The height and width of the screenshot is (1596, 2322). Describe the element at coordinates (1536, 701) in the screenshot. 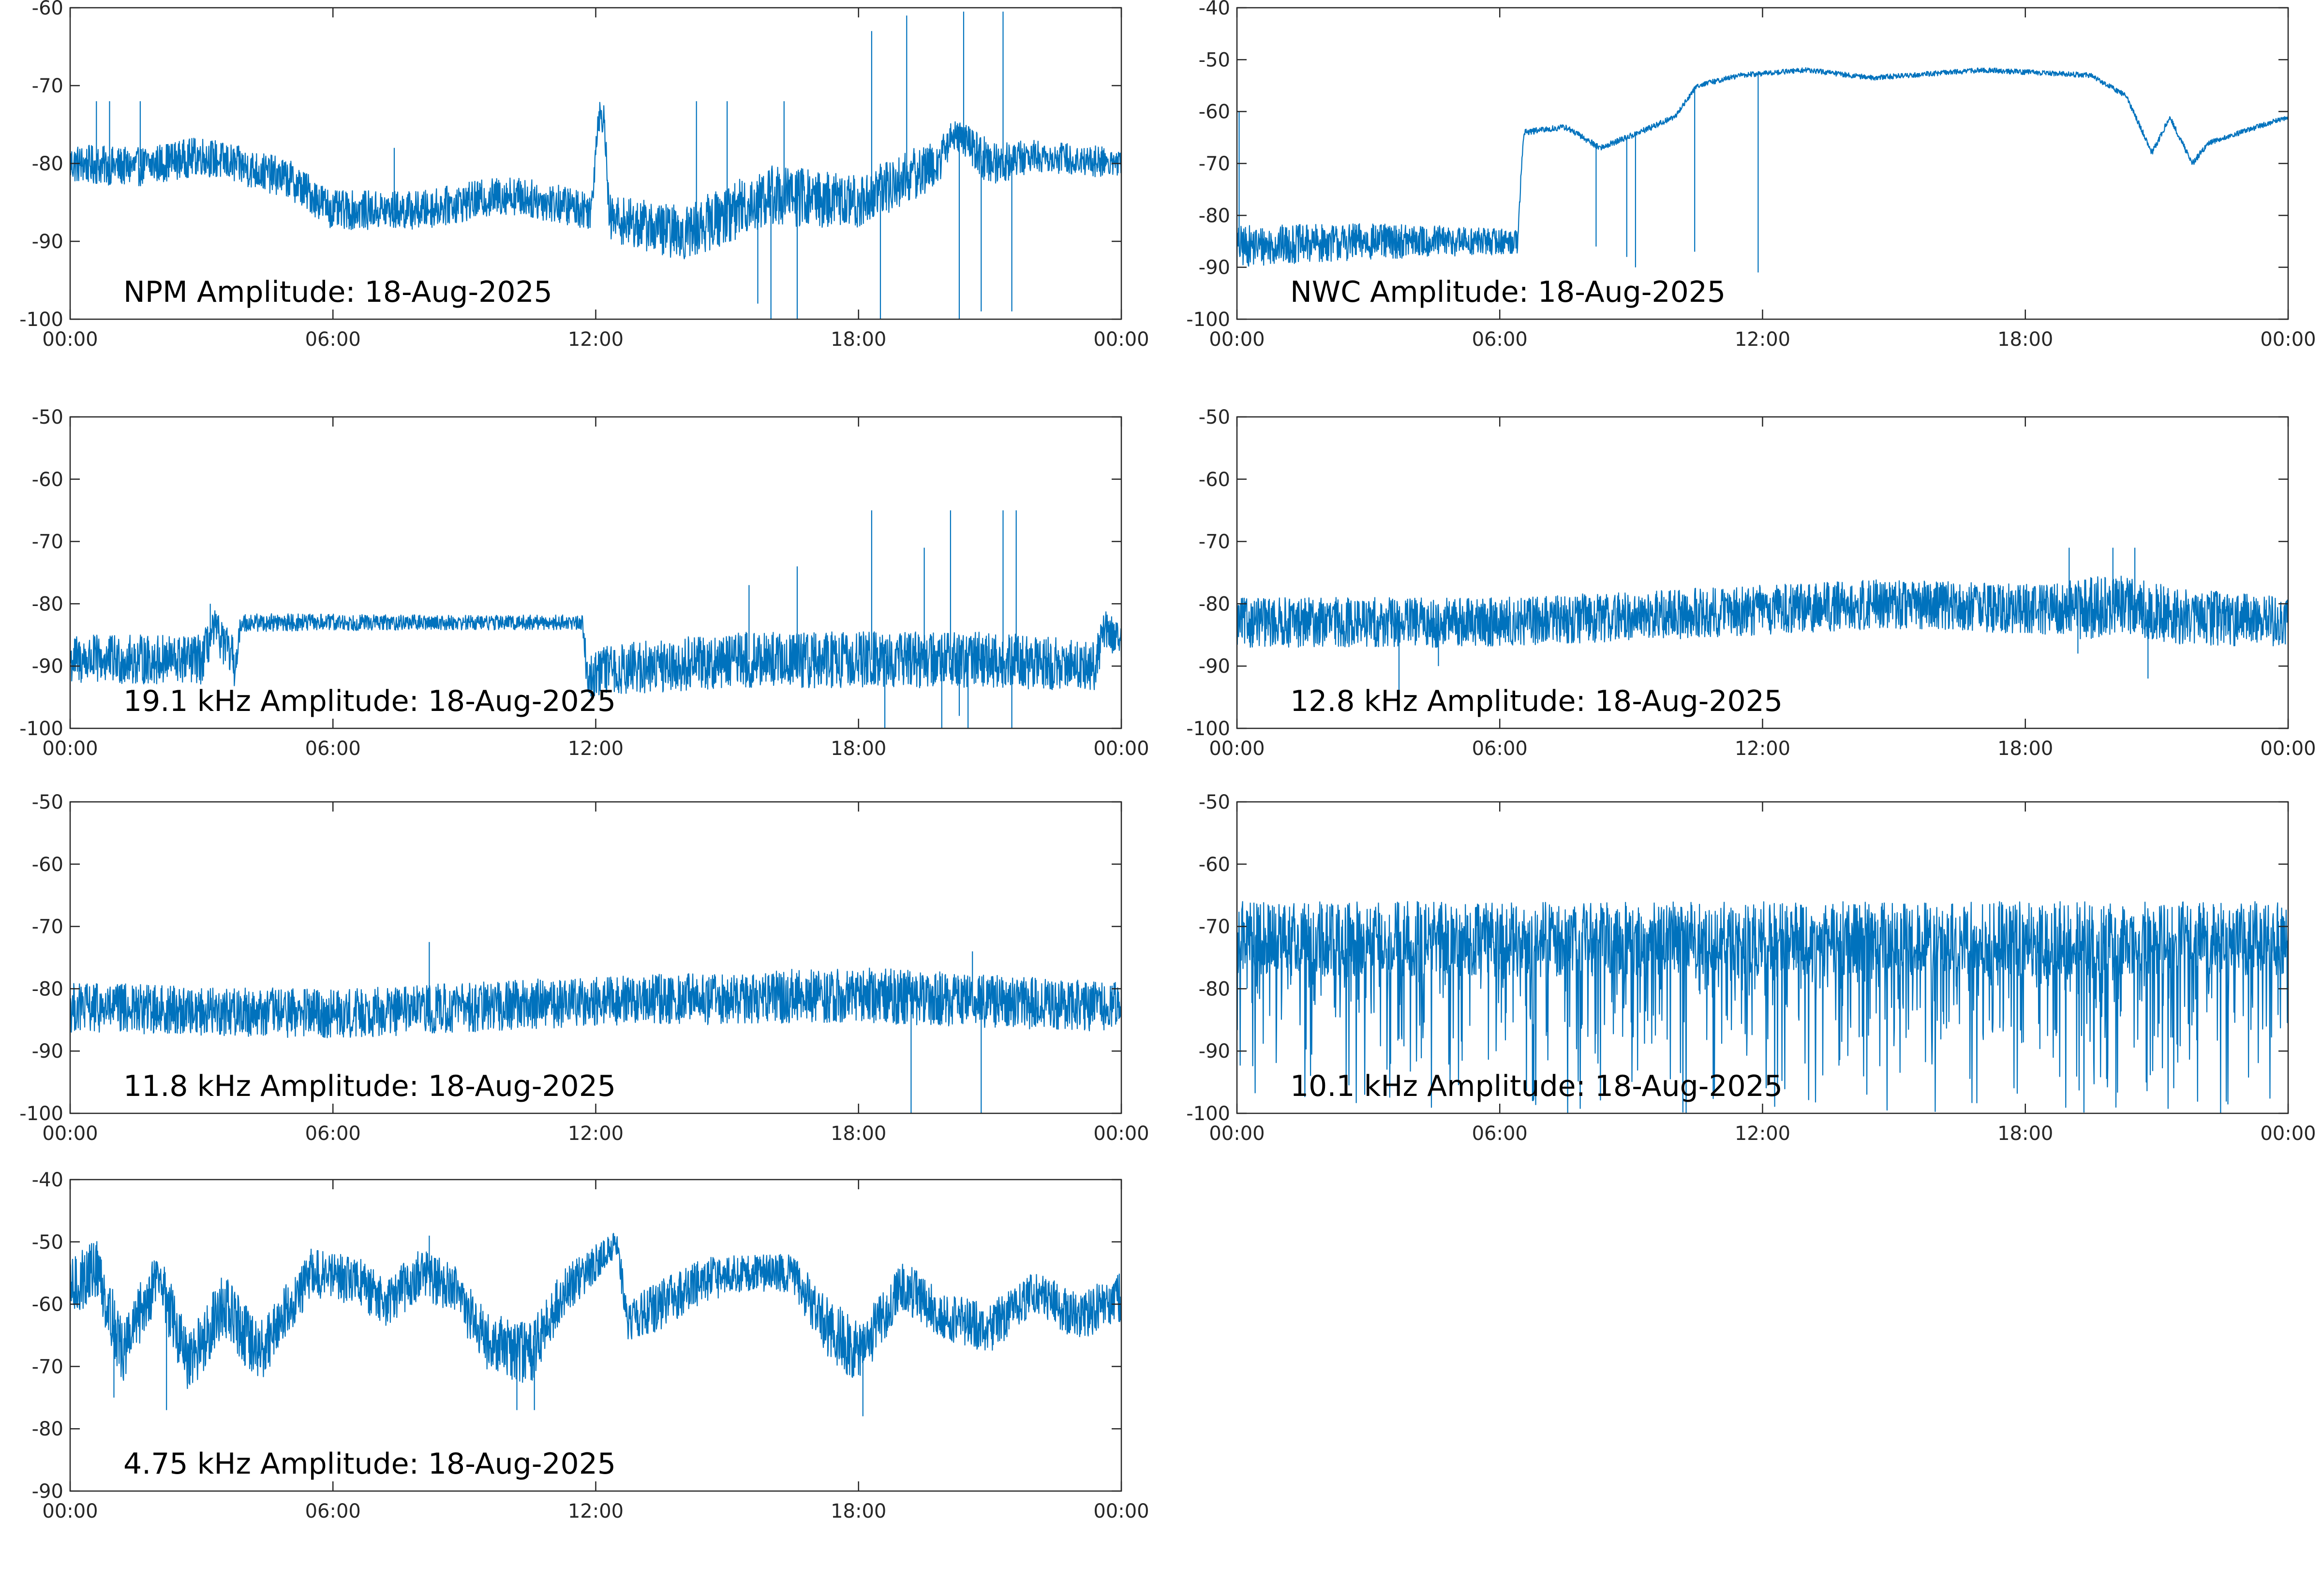

I see `panel-title: 12.8 kHz Amplitude: 18-Aug-2025` at that location.